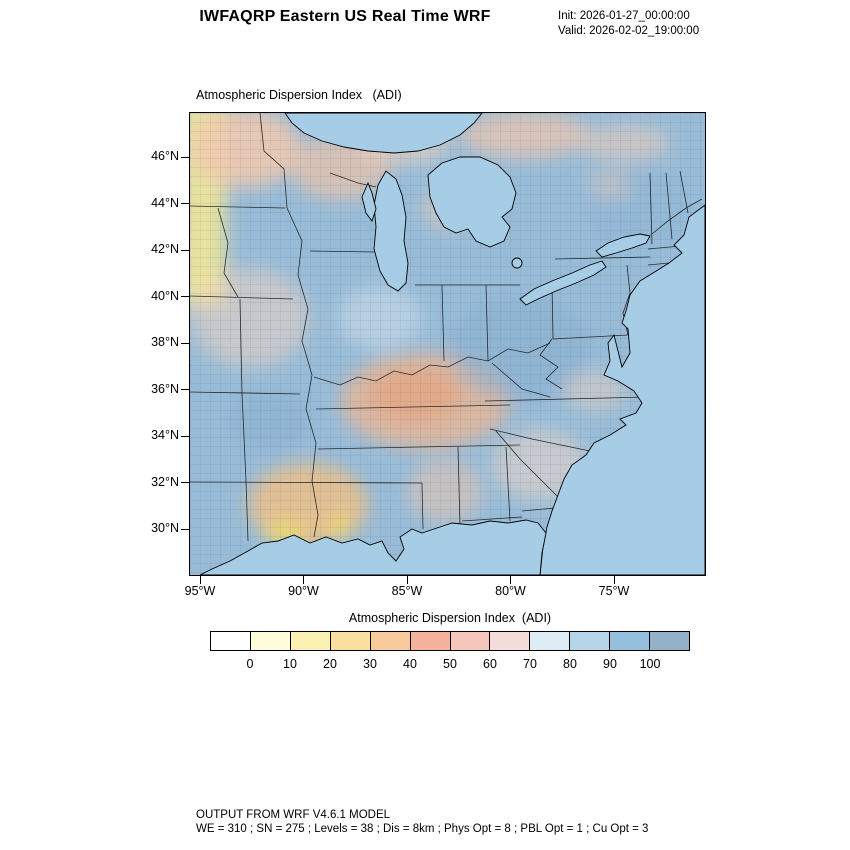  What do you see at coordinates (165, 202) in the screenshot?
I see `lat-tick-label: 44°N` at bounding box center [165, 202].